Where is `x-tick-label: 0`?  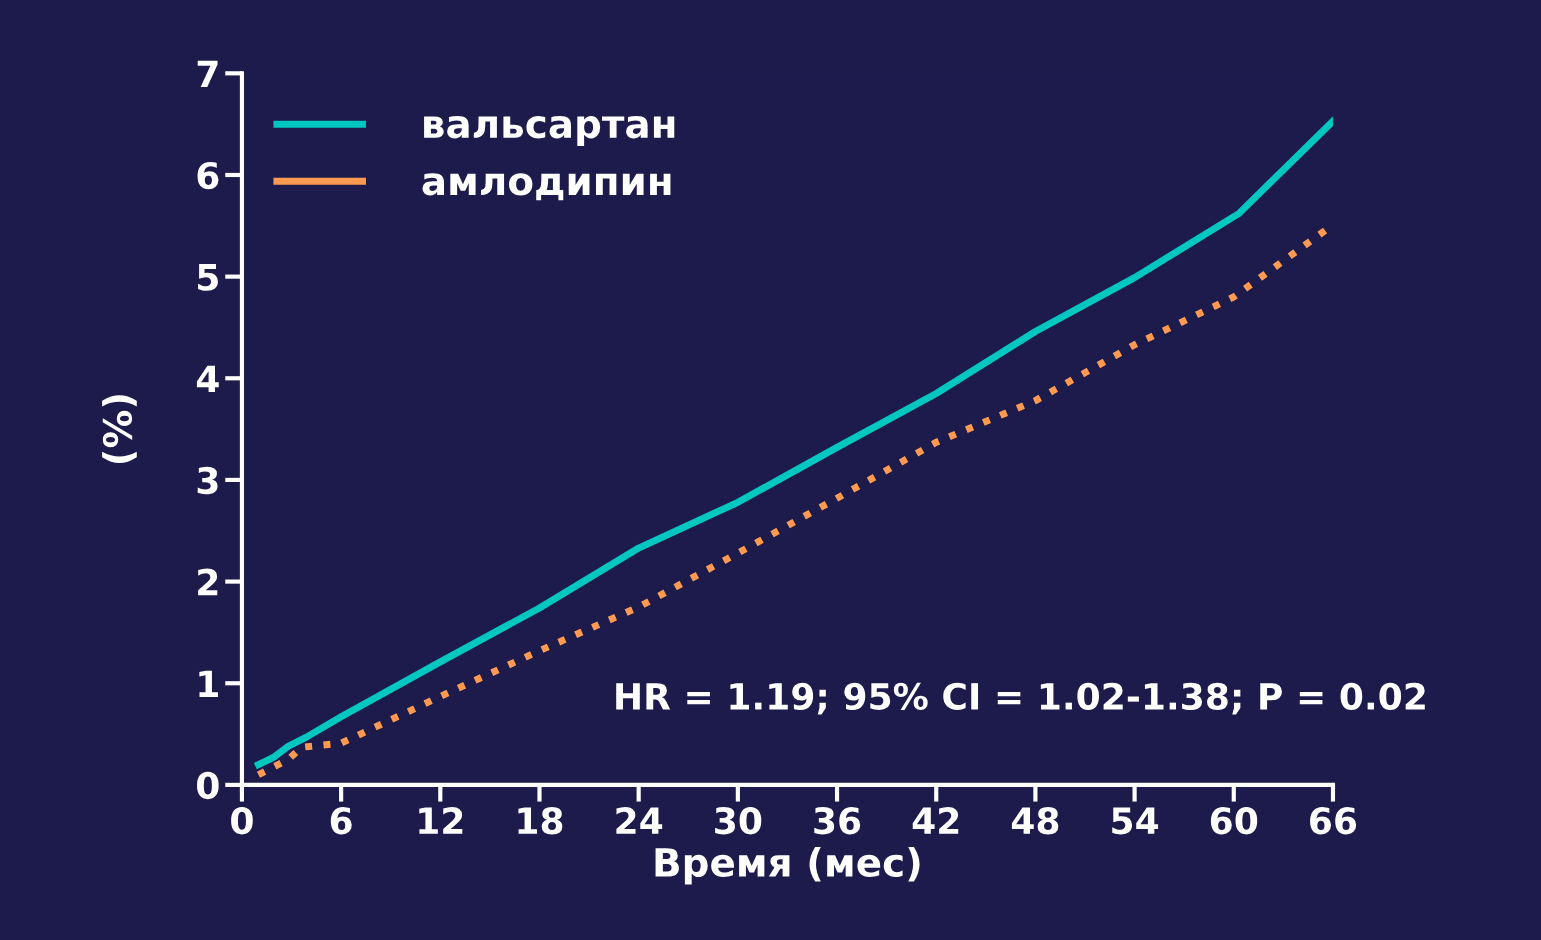 x-tick-label: 0 is located at coordinates (242, 821).